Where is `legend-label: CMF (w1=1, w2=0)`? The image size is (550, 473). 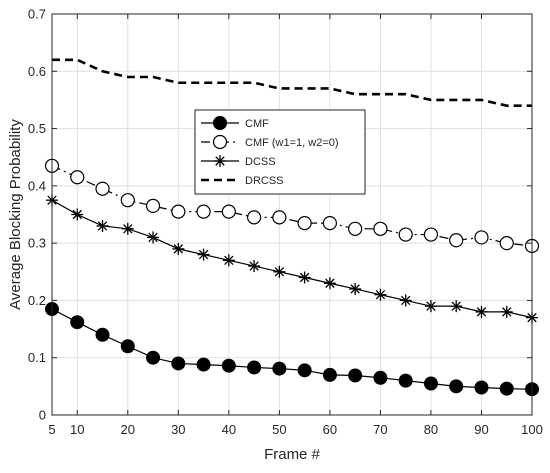 legend-label: CMF (w1=1, w2=0) is located at coordinates (292, 143).